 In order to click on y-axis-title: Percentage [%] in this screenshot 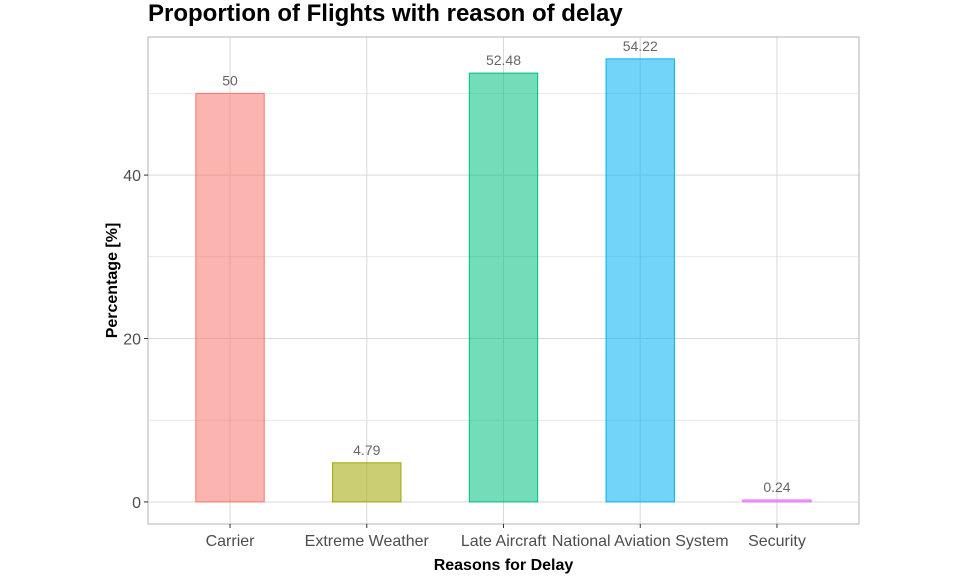, I will do `click(112, 281)`.